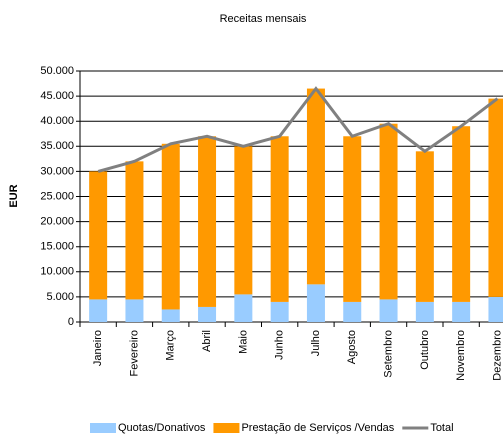  What do you see at coordinates (316, 343) in the screenshot?
I see `x-tick-label: Julho` at bounding box center [316, 343].